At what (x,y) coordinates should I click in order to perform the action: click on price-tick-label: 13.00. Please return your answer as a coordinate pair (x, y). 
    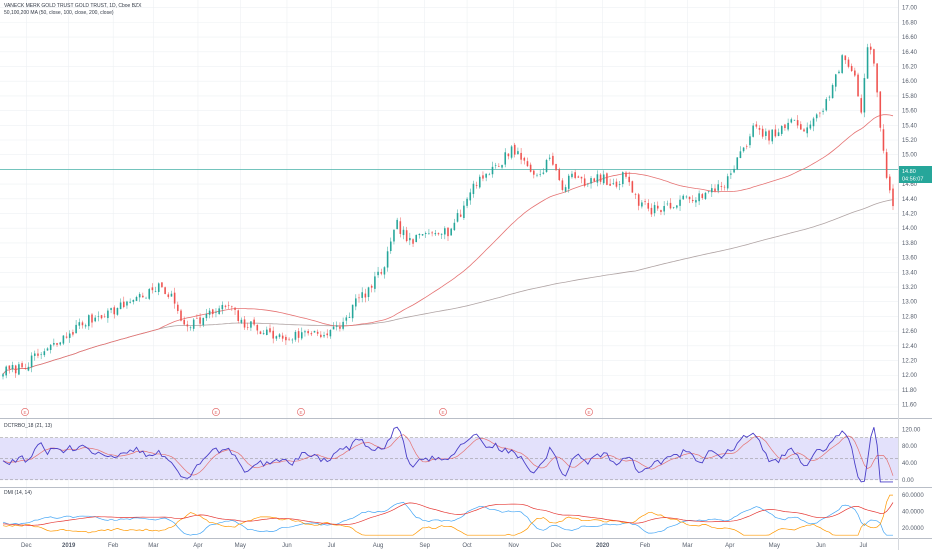
    Looking at the image, I should click on (910, 303).